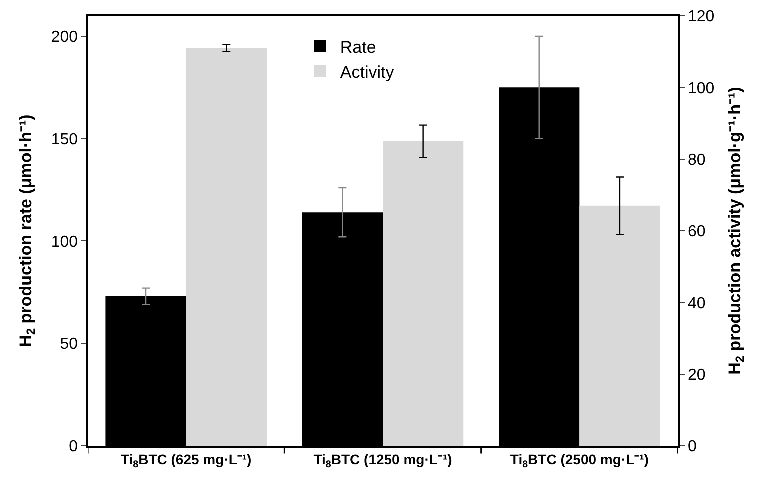 This screenshot has width=762, height=487. I want to click on x-tick-label: Ti$_{8}$BTC (1250 mg·L⁻¹), so click(383, 461).